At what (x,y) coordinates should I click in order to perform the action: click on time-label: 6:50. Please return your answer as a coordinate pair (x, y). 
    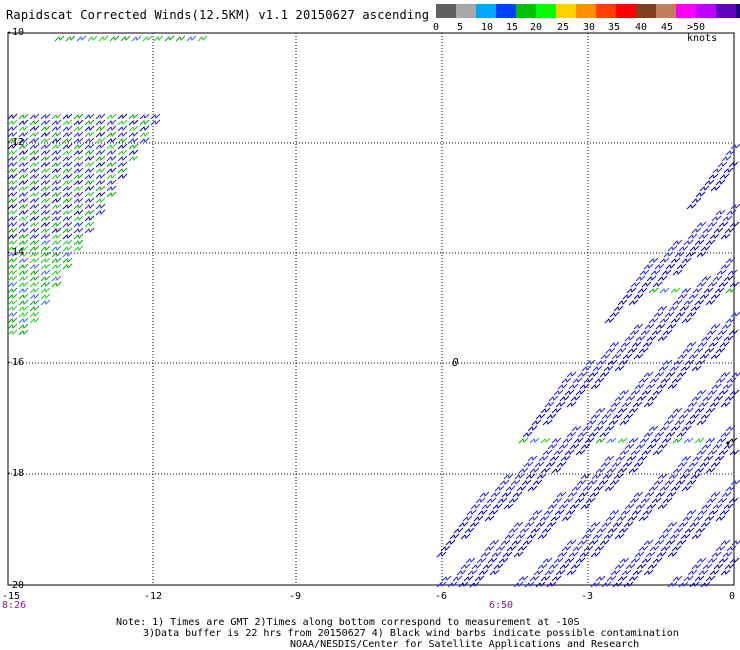
    Looking at the image, I should click on (501, 605).